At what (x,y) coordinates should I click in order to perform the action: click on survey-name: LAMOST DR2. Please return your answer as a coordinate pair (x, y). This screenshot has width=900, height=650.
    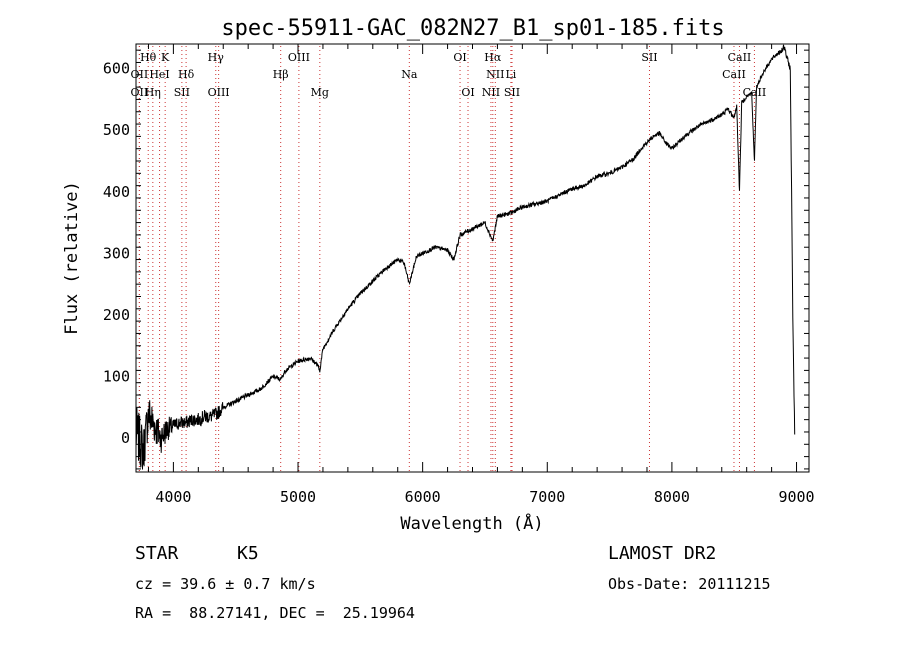
    Looking at the image, I should click on (662, 553).